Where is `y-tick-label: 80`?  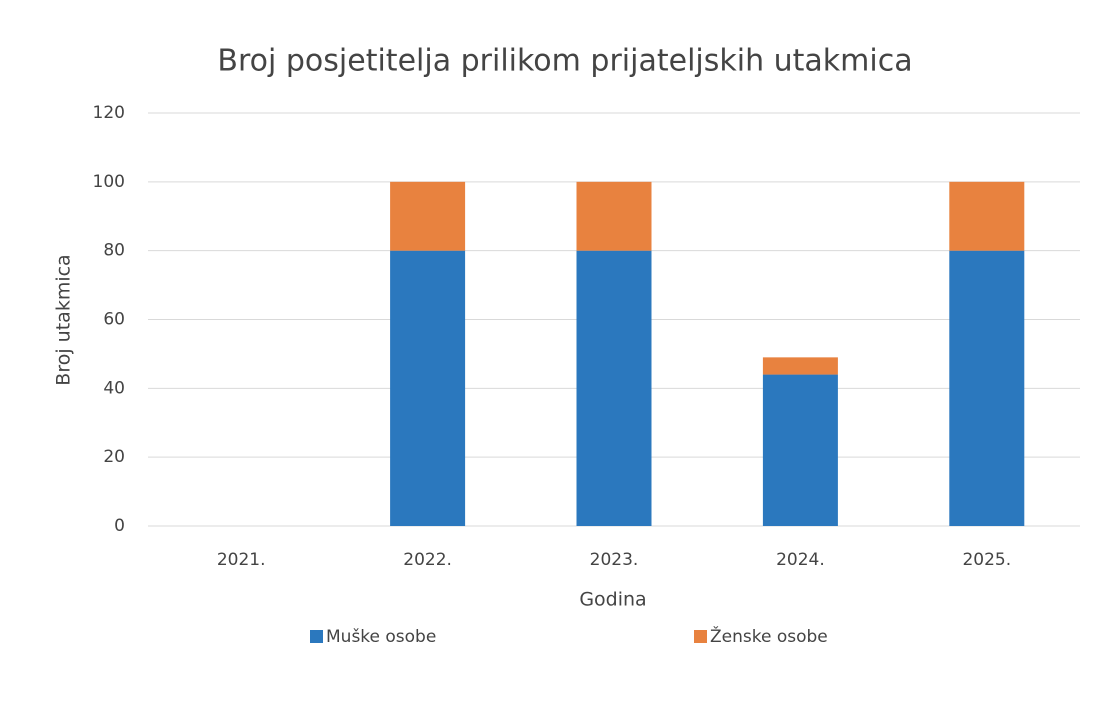
y-tick-label: 80 is located at coordinates (114, 251).